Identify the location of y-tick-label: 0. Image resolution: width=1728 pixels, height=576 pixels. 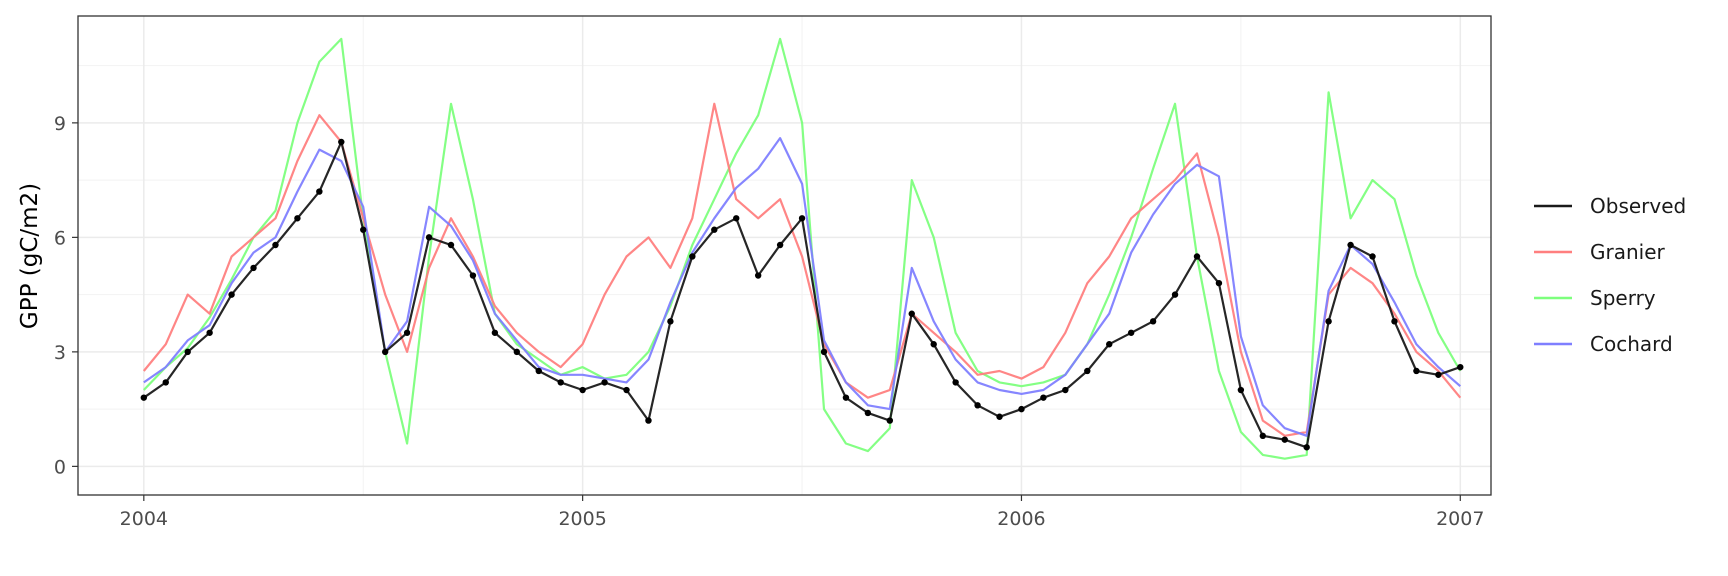
(60, 467).